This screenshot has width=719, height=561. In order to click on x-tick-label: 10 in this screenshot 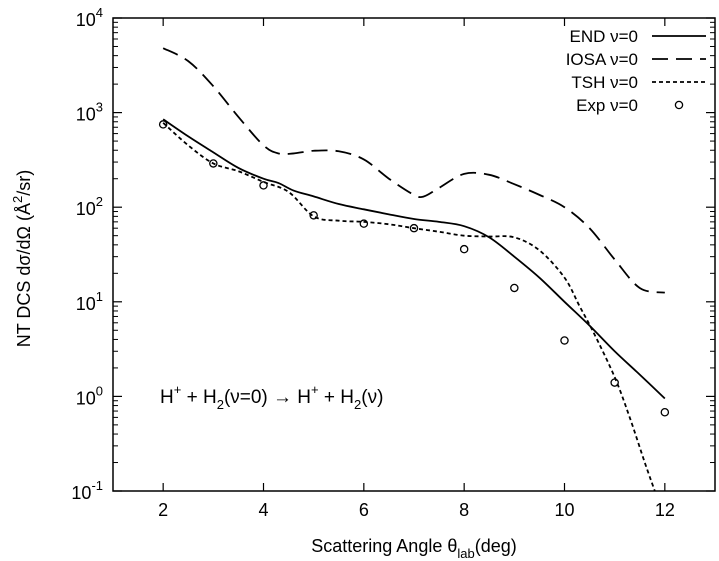, I will do `click(564, 510)`.